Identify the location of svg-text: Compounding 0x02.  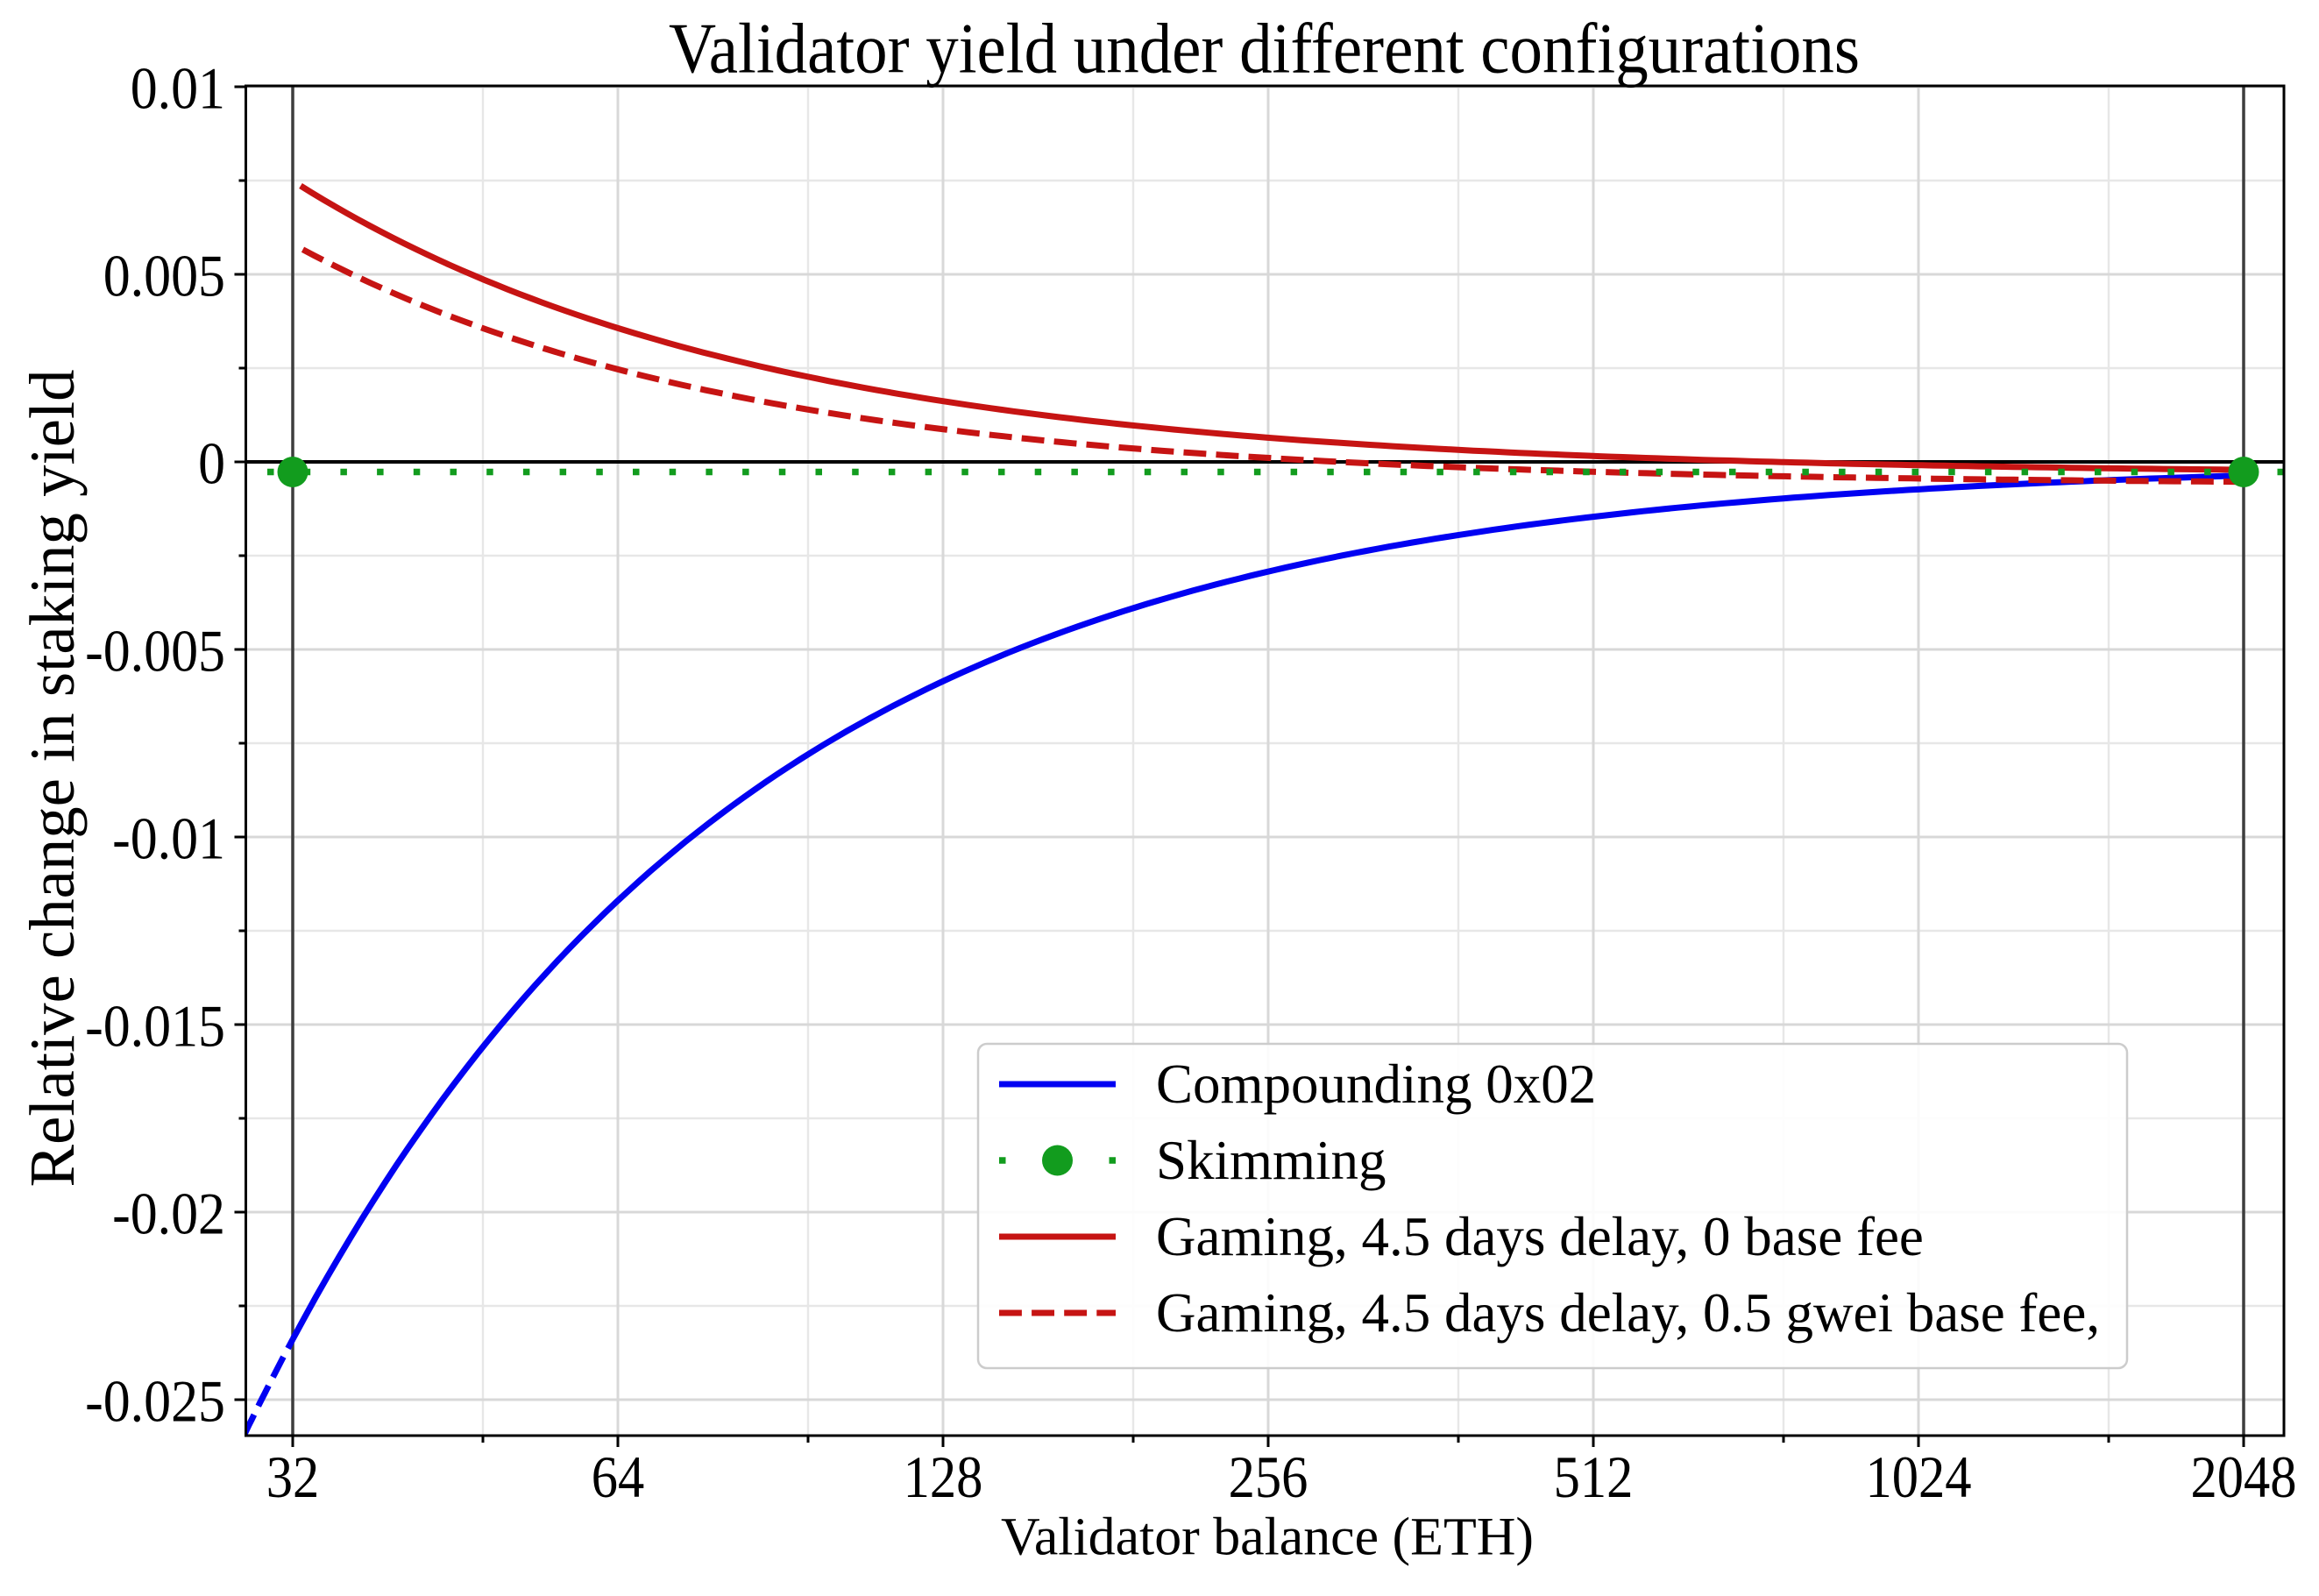
(1376, 1084).